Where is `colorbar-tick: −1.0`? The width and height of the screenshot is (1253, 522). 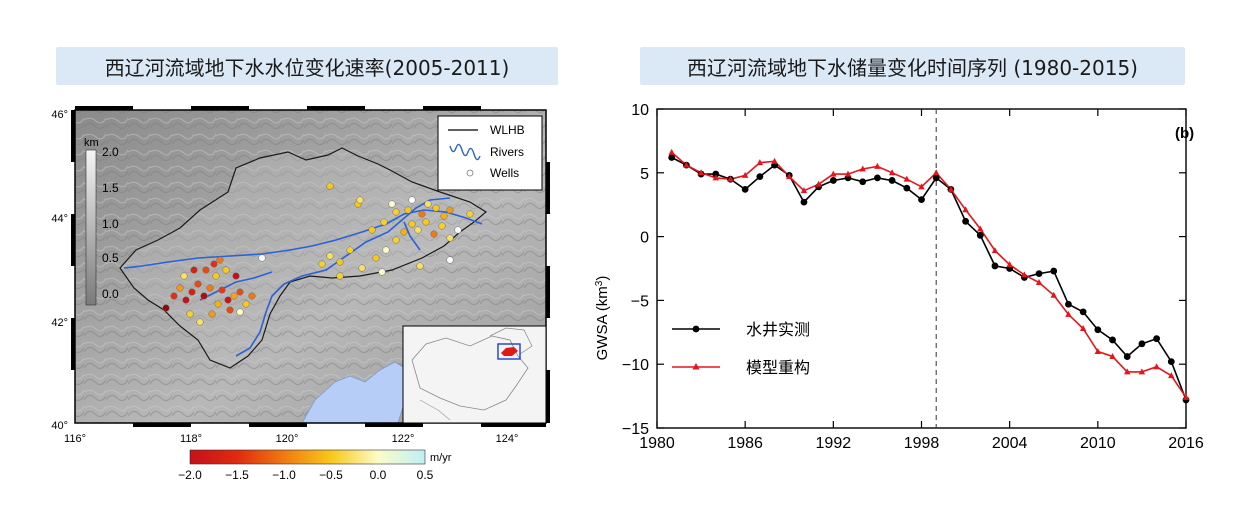 colorbar-tick: −1.0 is located at coordinates (284, 475).